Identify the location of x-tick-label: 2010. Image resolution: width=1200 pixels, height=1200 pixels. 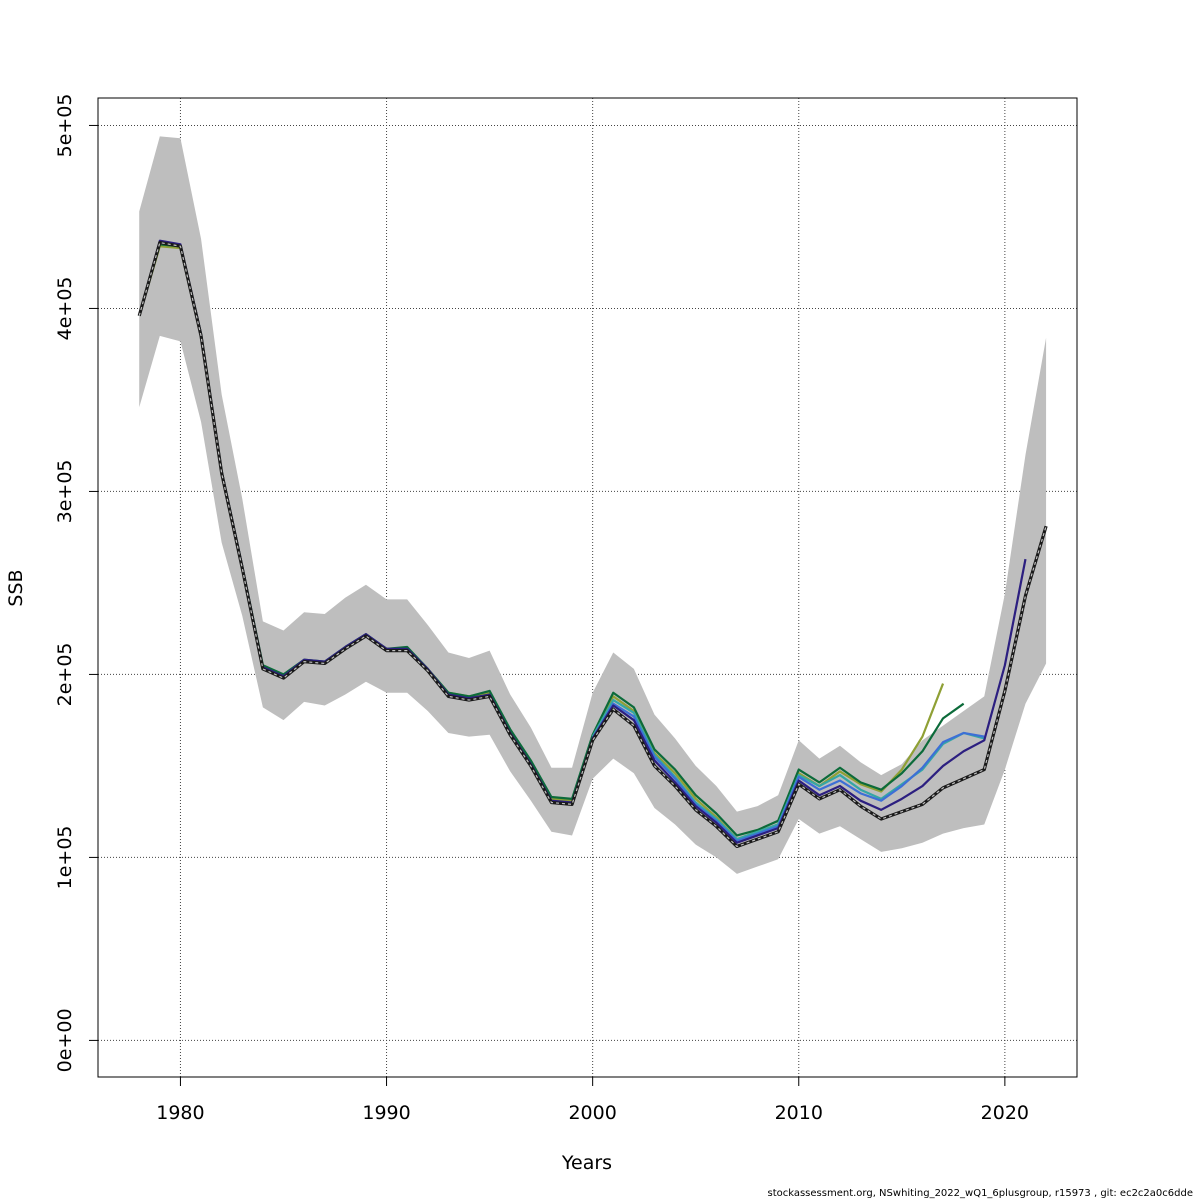
(799, 1113).